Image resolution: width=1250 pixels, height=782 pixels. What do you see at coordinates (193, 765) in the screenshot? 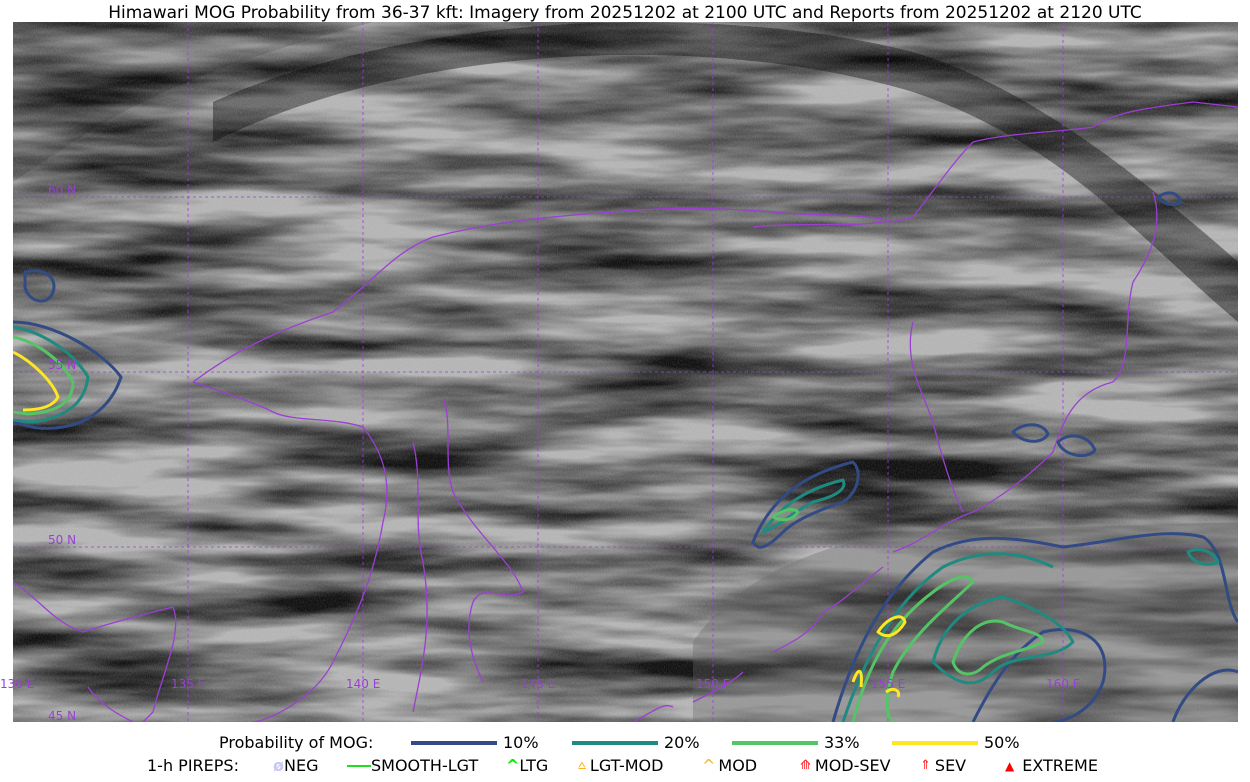
I see `pirep-legend-title: 1-h PIREPS:` at bounding box center [193, 765].